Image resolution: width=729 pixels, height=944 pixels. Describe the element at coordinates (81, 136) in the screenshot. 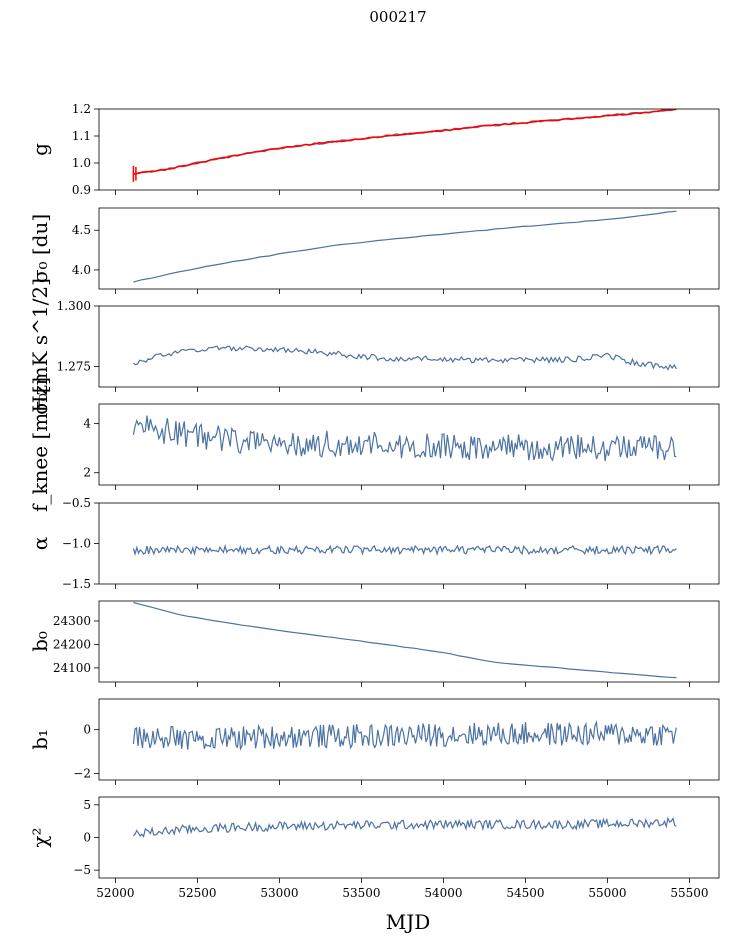

I see `y-tick-label: 1.1` at that location.